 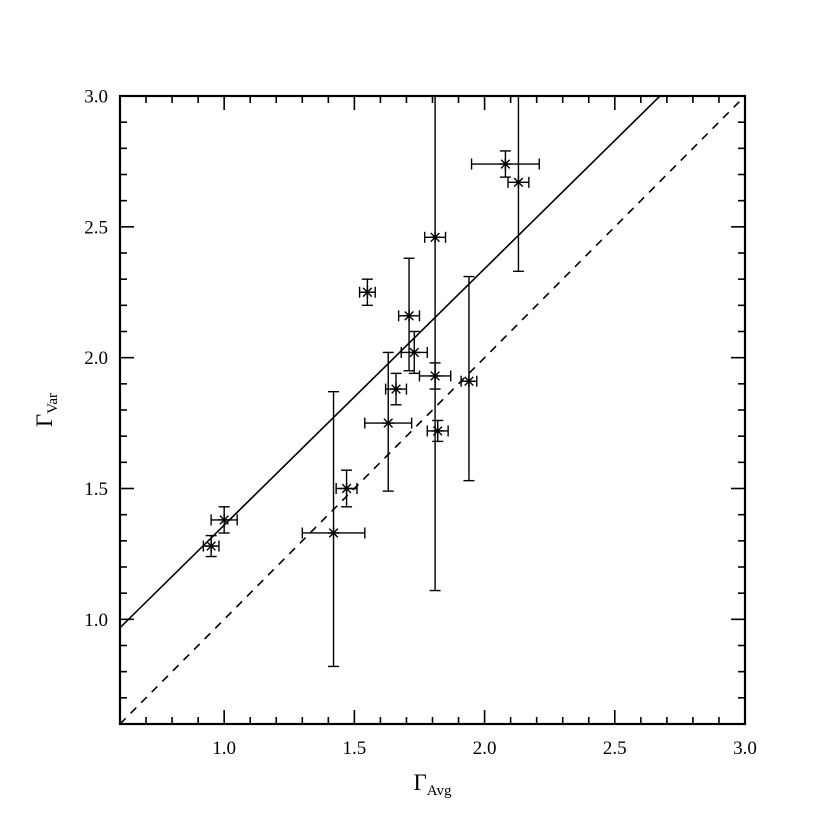 What do you see at coordinates (355, 748) in the screenshot?
I see `x-tick-label: 1.5` at bounding box center [355, 748].